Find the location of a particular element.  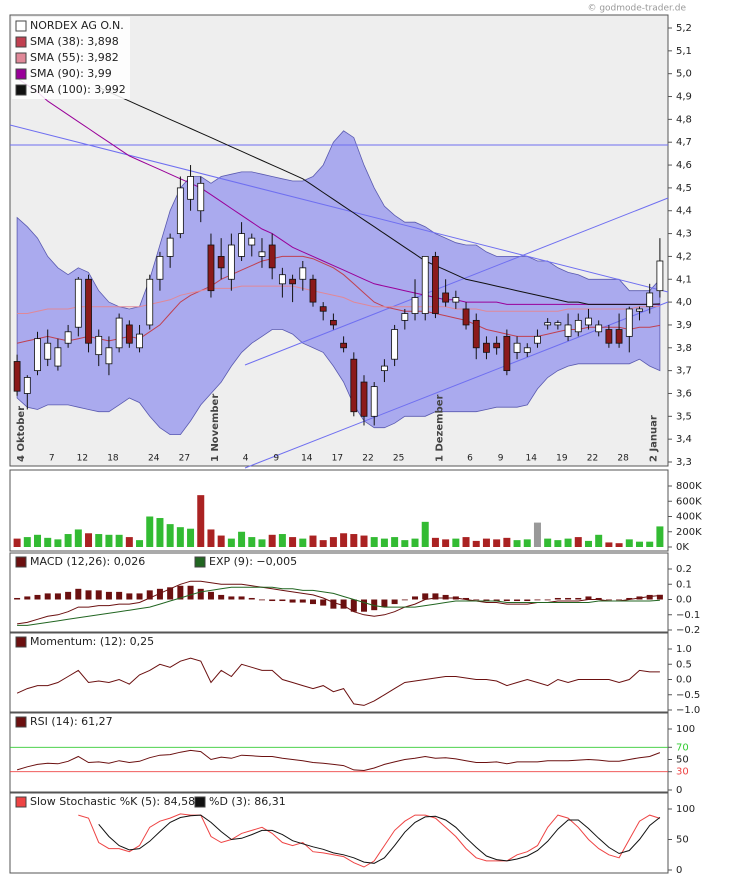

x-tick-label: 14 is located at coordinates (307, 459).